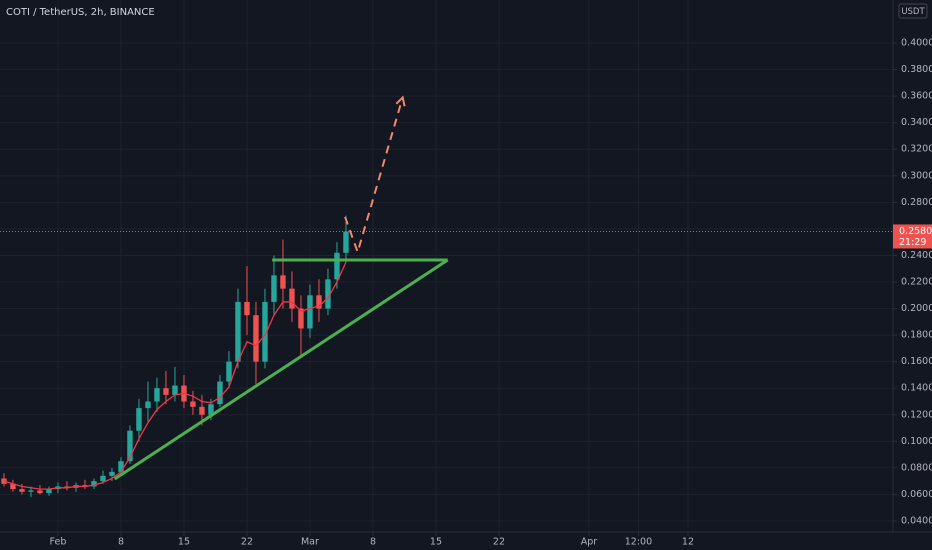  I want to click on x-tick-label: Apr, so click(589, 542).